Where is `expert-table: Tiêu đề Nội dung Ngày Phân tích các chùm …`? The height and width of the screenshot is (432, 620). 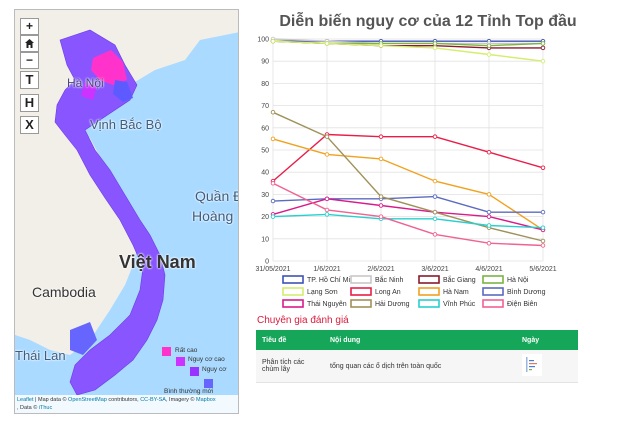
expert-table: Tiêu đề Nội dung Ngày Phân tích các chùm … is located at coordinates (417, 356).